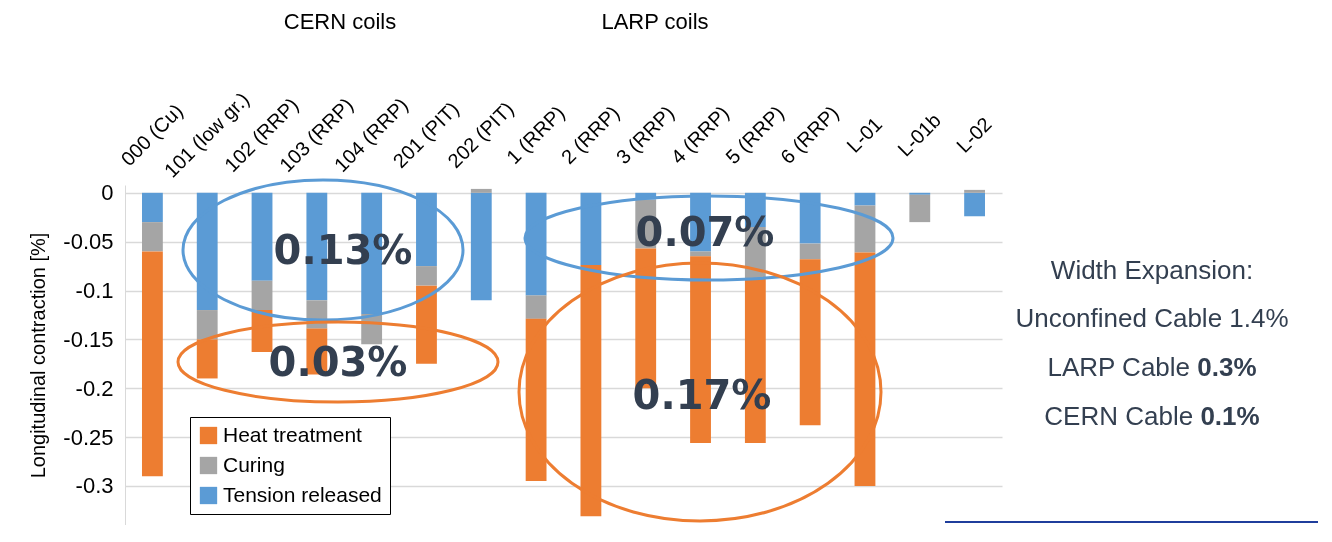 This screenshot has height=542, width=1332. Describe the element at coordinates (88, 437) in the screenshot. I see `y-tick-label: -0.25` at that location.